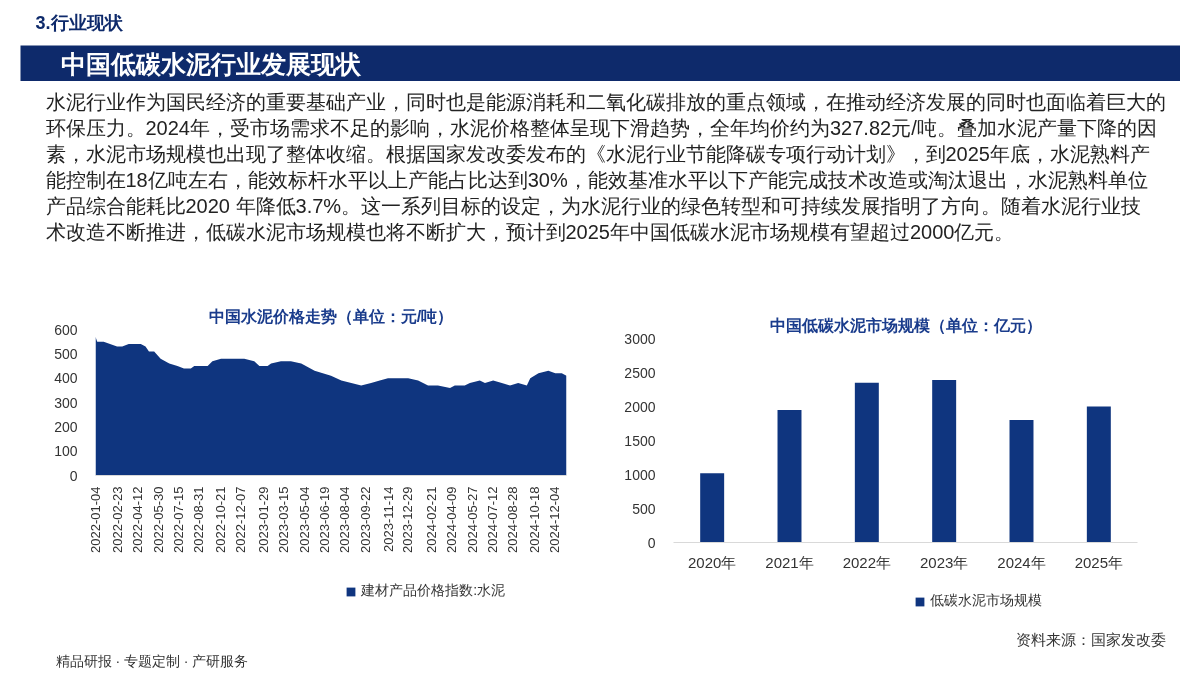 Image resolution: width=1200 pixels, height=675 pixels. I want to click on text: 资料来源：国家发改委, so click(1090, 639).